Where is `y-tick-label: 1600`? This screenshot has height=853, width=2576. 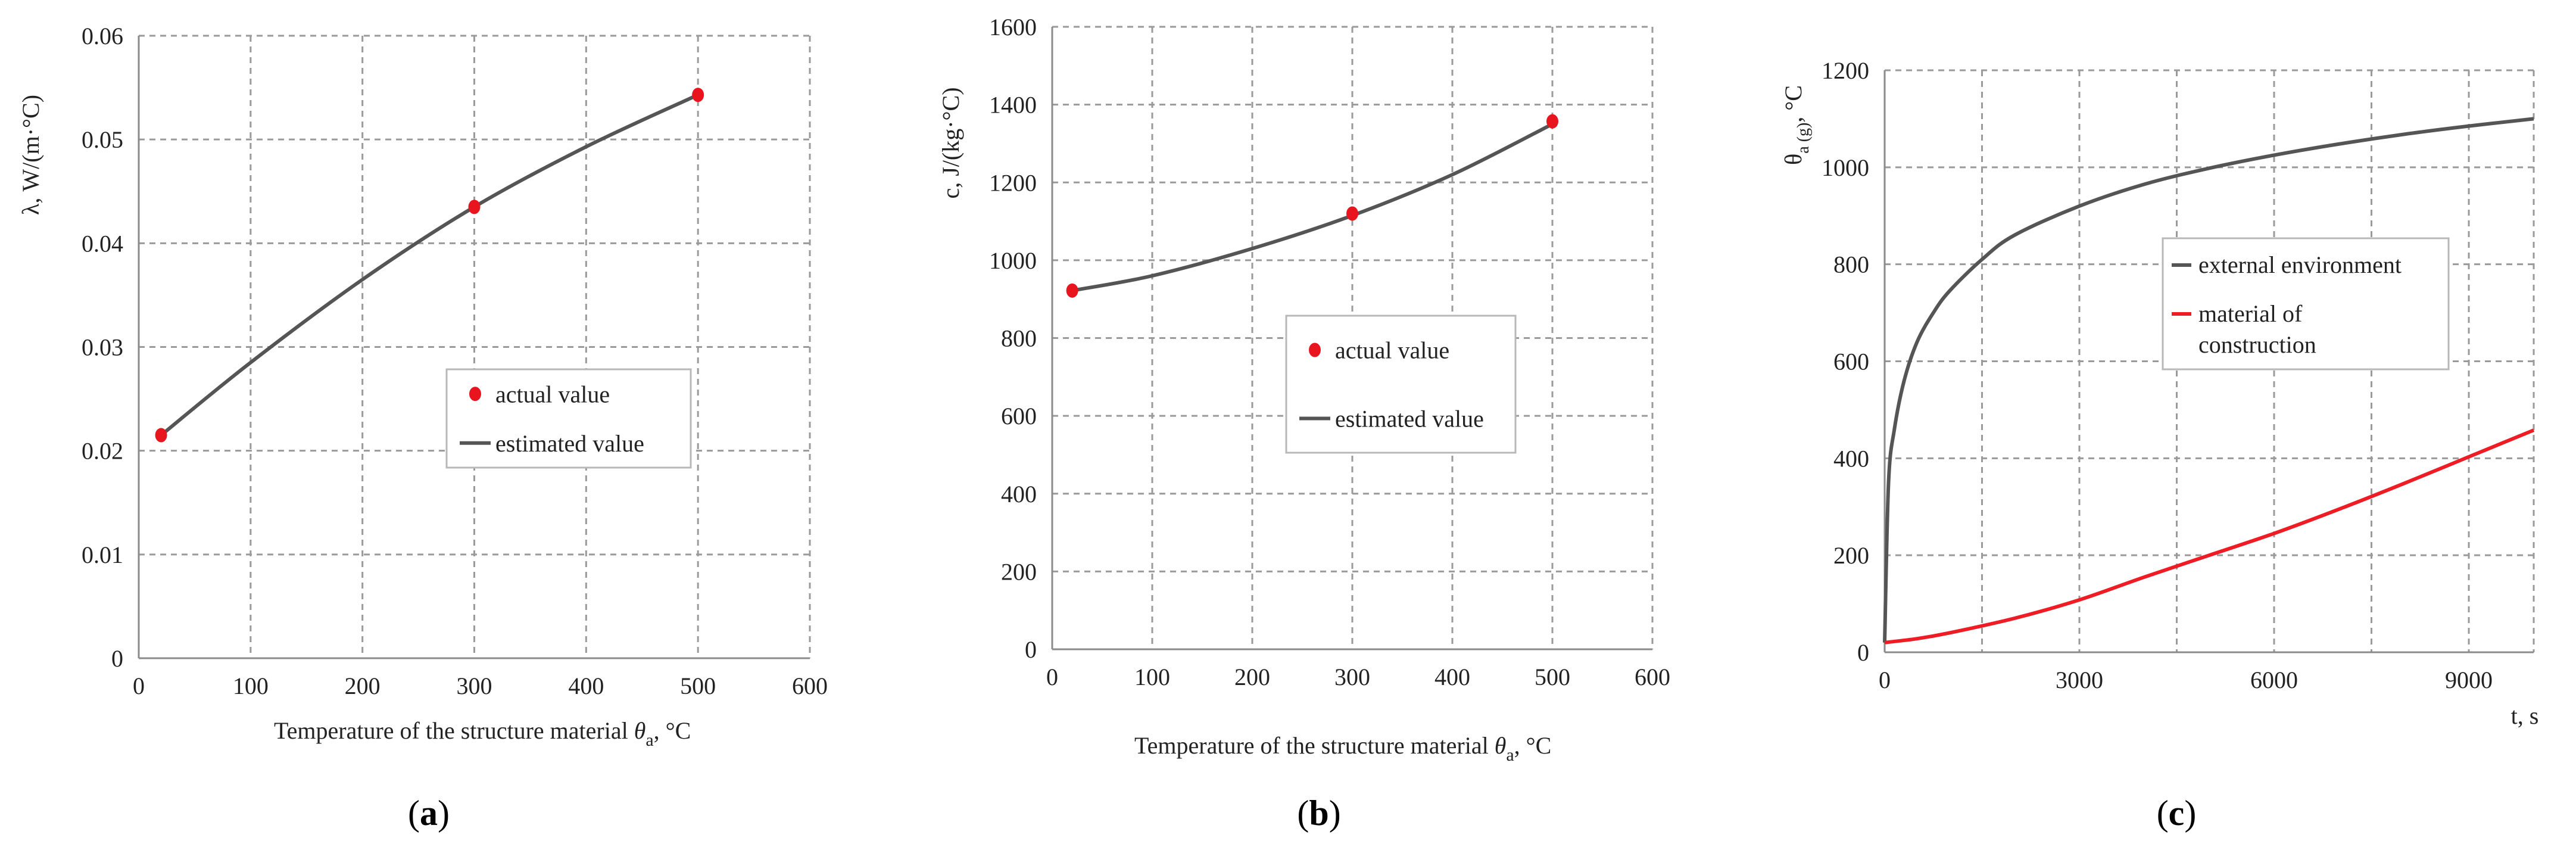
y-tick-label: 1600 is located at coordinates (1013, 27).